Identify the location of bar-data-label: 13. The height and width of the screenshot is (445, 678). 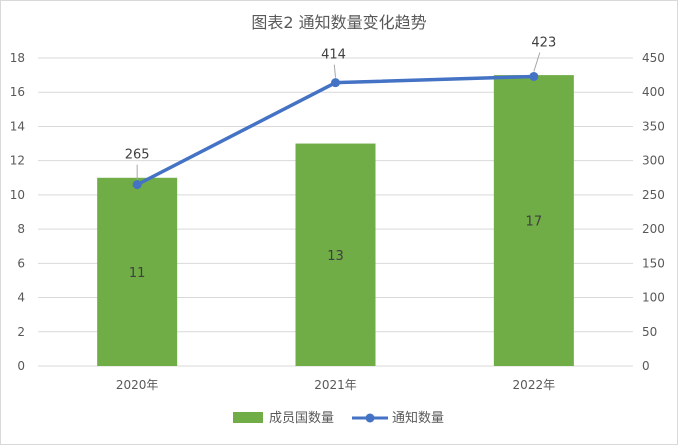
(335, 256).